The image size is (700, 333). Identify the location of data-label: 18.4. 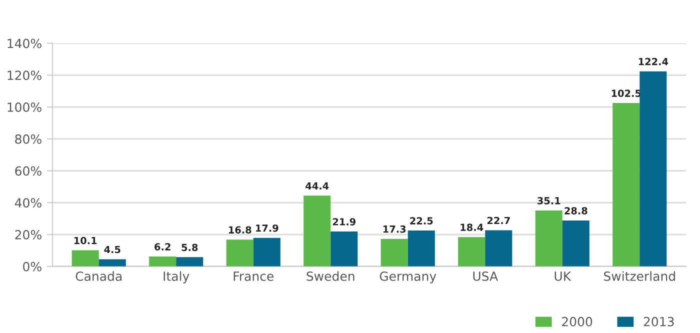
(472, 228).